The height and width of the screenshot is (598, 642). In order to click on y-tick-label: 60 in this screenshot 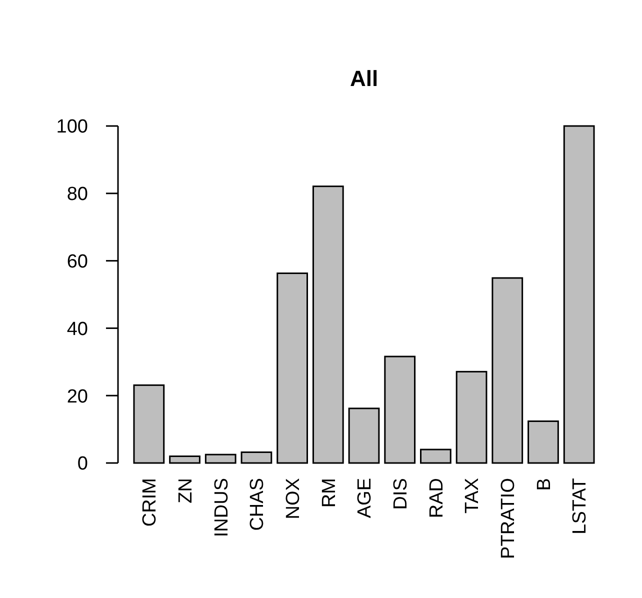, I will do `click(77, 261)`.